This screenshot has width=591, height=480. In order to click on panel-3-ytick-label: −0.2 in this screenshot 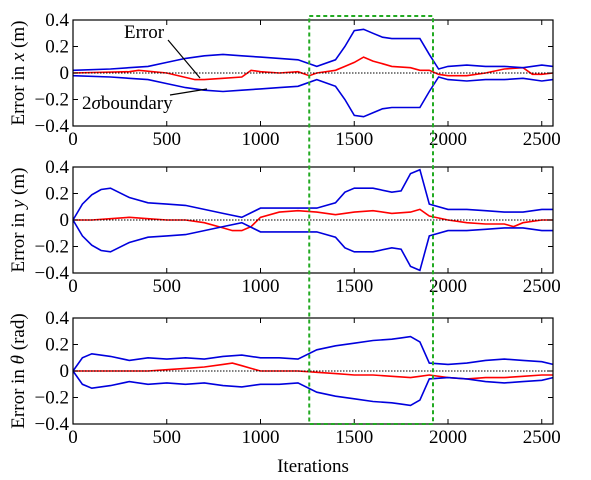, I will do `click(52, 398)`.